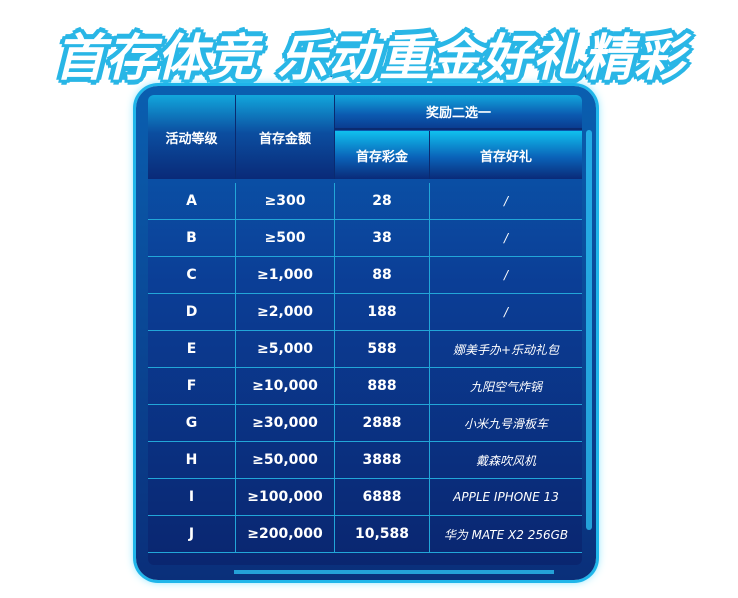  I want to click on cell-level: C, so click(192, 275).